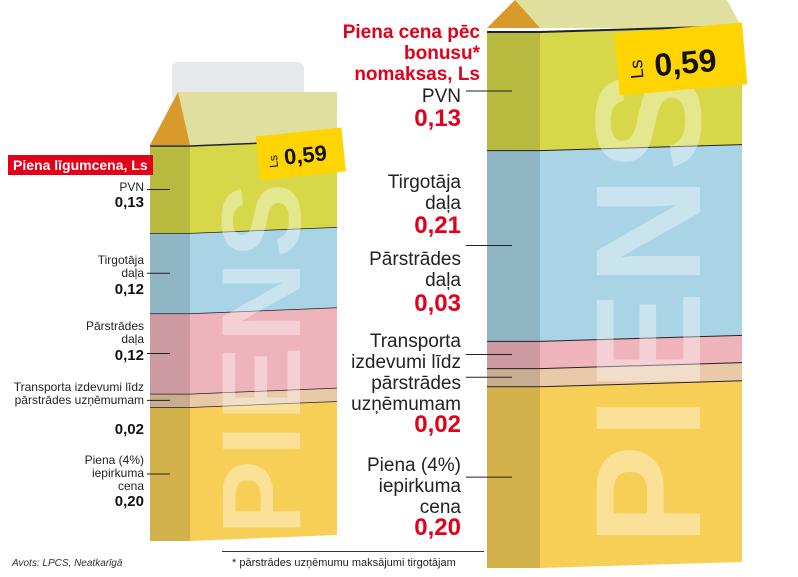 This screenshot has height=577, width=798. Describe the element at coordinates (80, 165) in the screenshot. I see `left-chart-title: Piena līgumcena, Ls` at that location.